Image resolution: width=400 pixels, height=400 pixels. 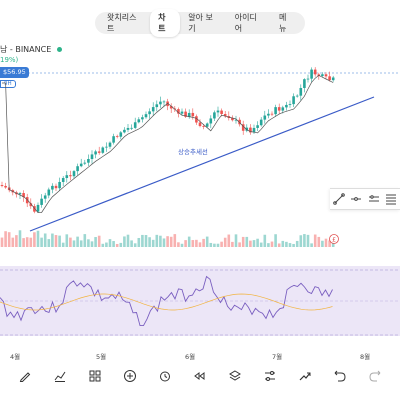 I want to click on top-tab-bar: 왓치리스트 차트 알아 보기 아이디어 메뉴, so click(x=200, y=23).